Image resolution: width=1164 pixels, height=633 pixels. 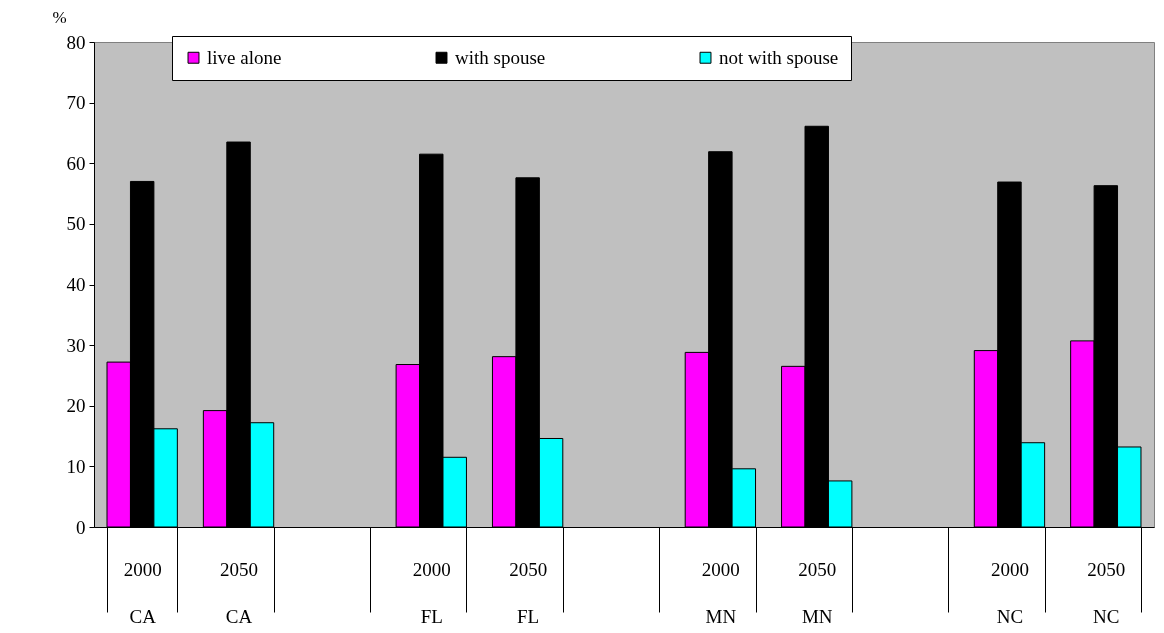 I want to click on category-label: 2050 CA, so click(x=239, y=592).